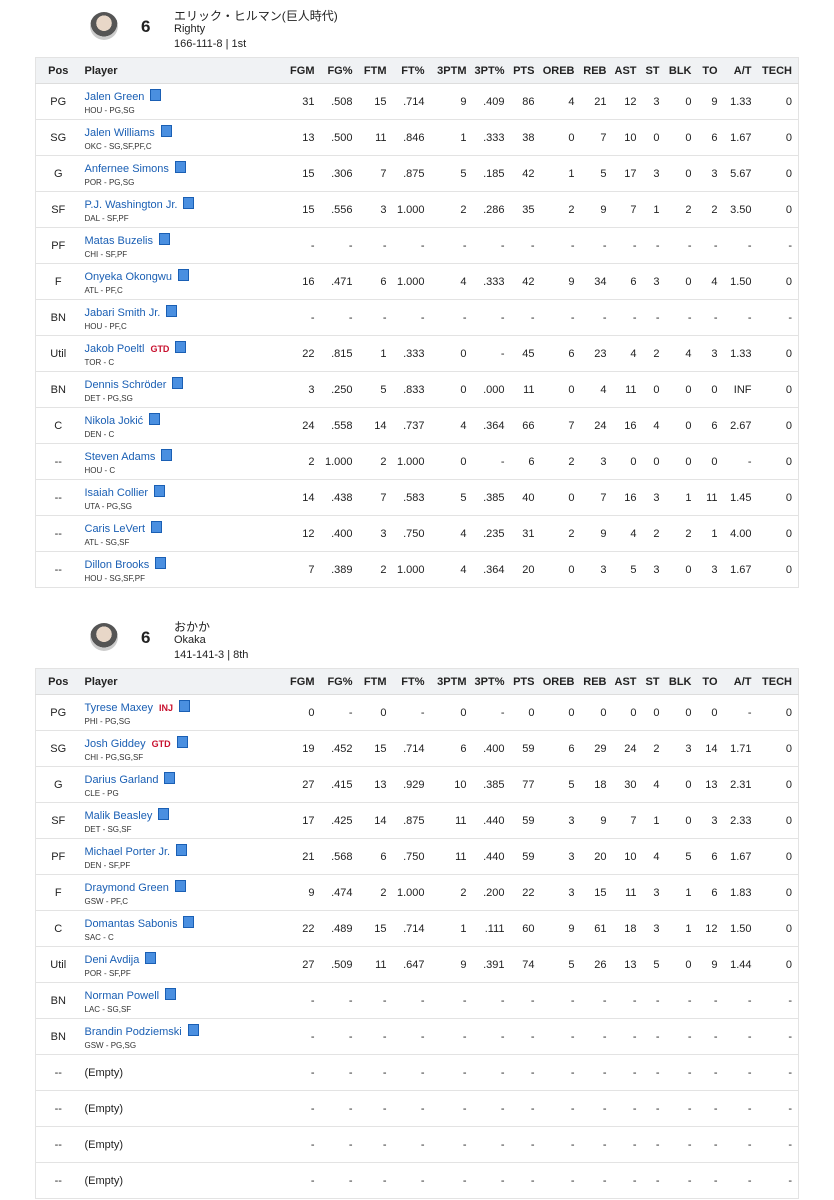 The height and width of the screenshot is (1200, 834). Describe the element at coordinates (126, 887) in the screenshot. I see `player-name: Draymond Green` at that location.